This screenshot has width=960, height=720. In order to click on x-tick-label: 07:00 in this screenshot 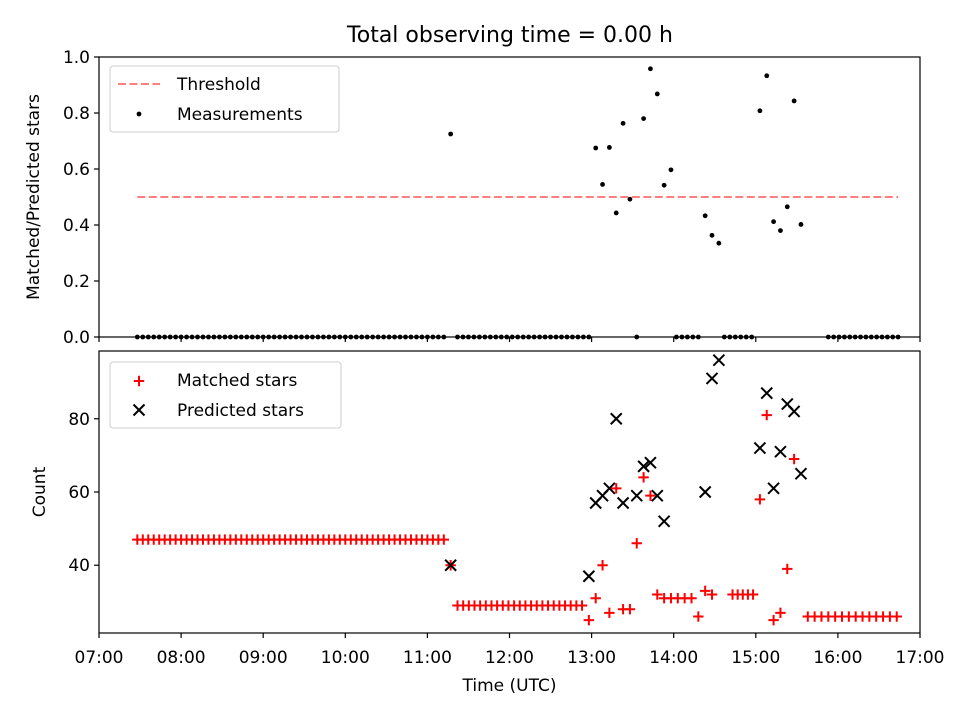, I will do `click(99, 658)`.